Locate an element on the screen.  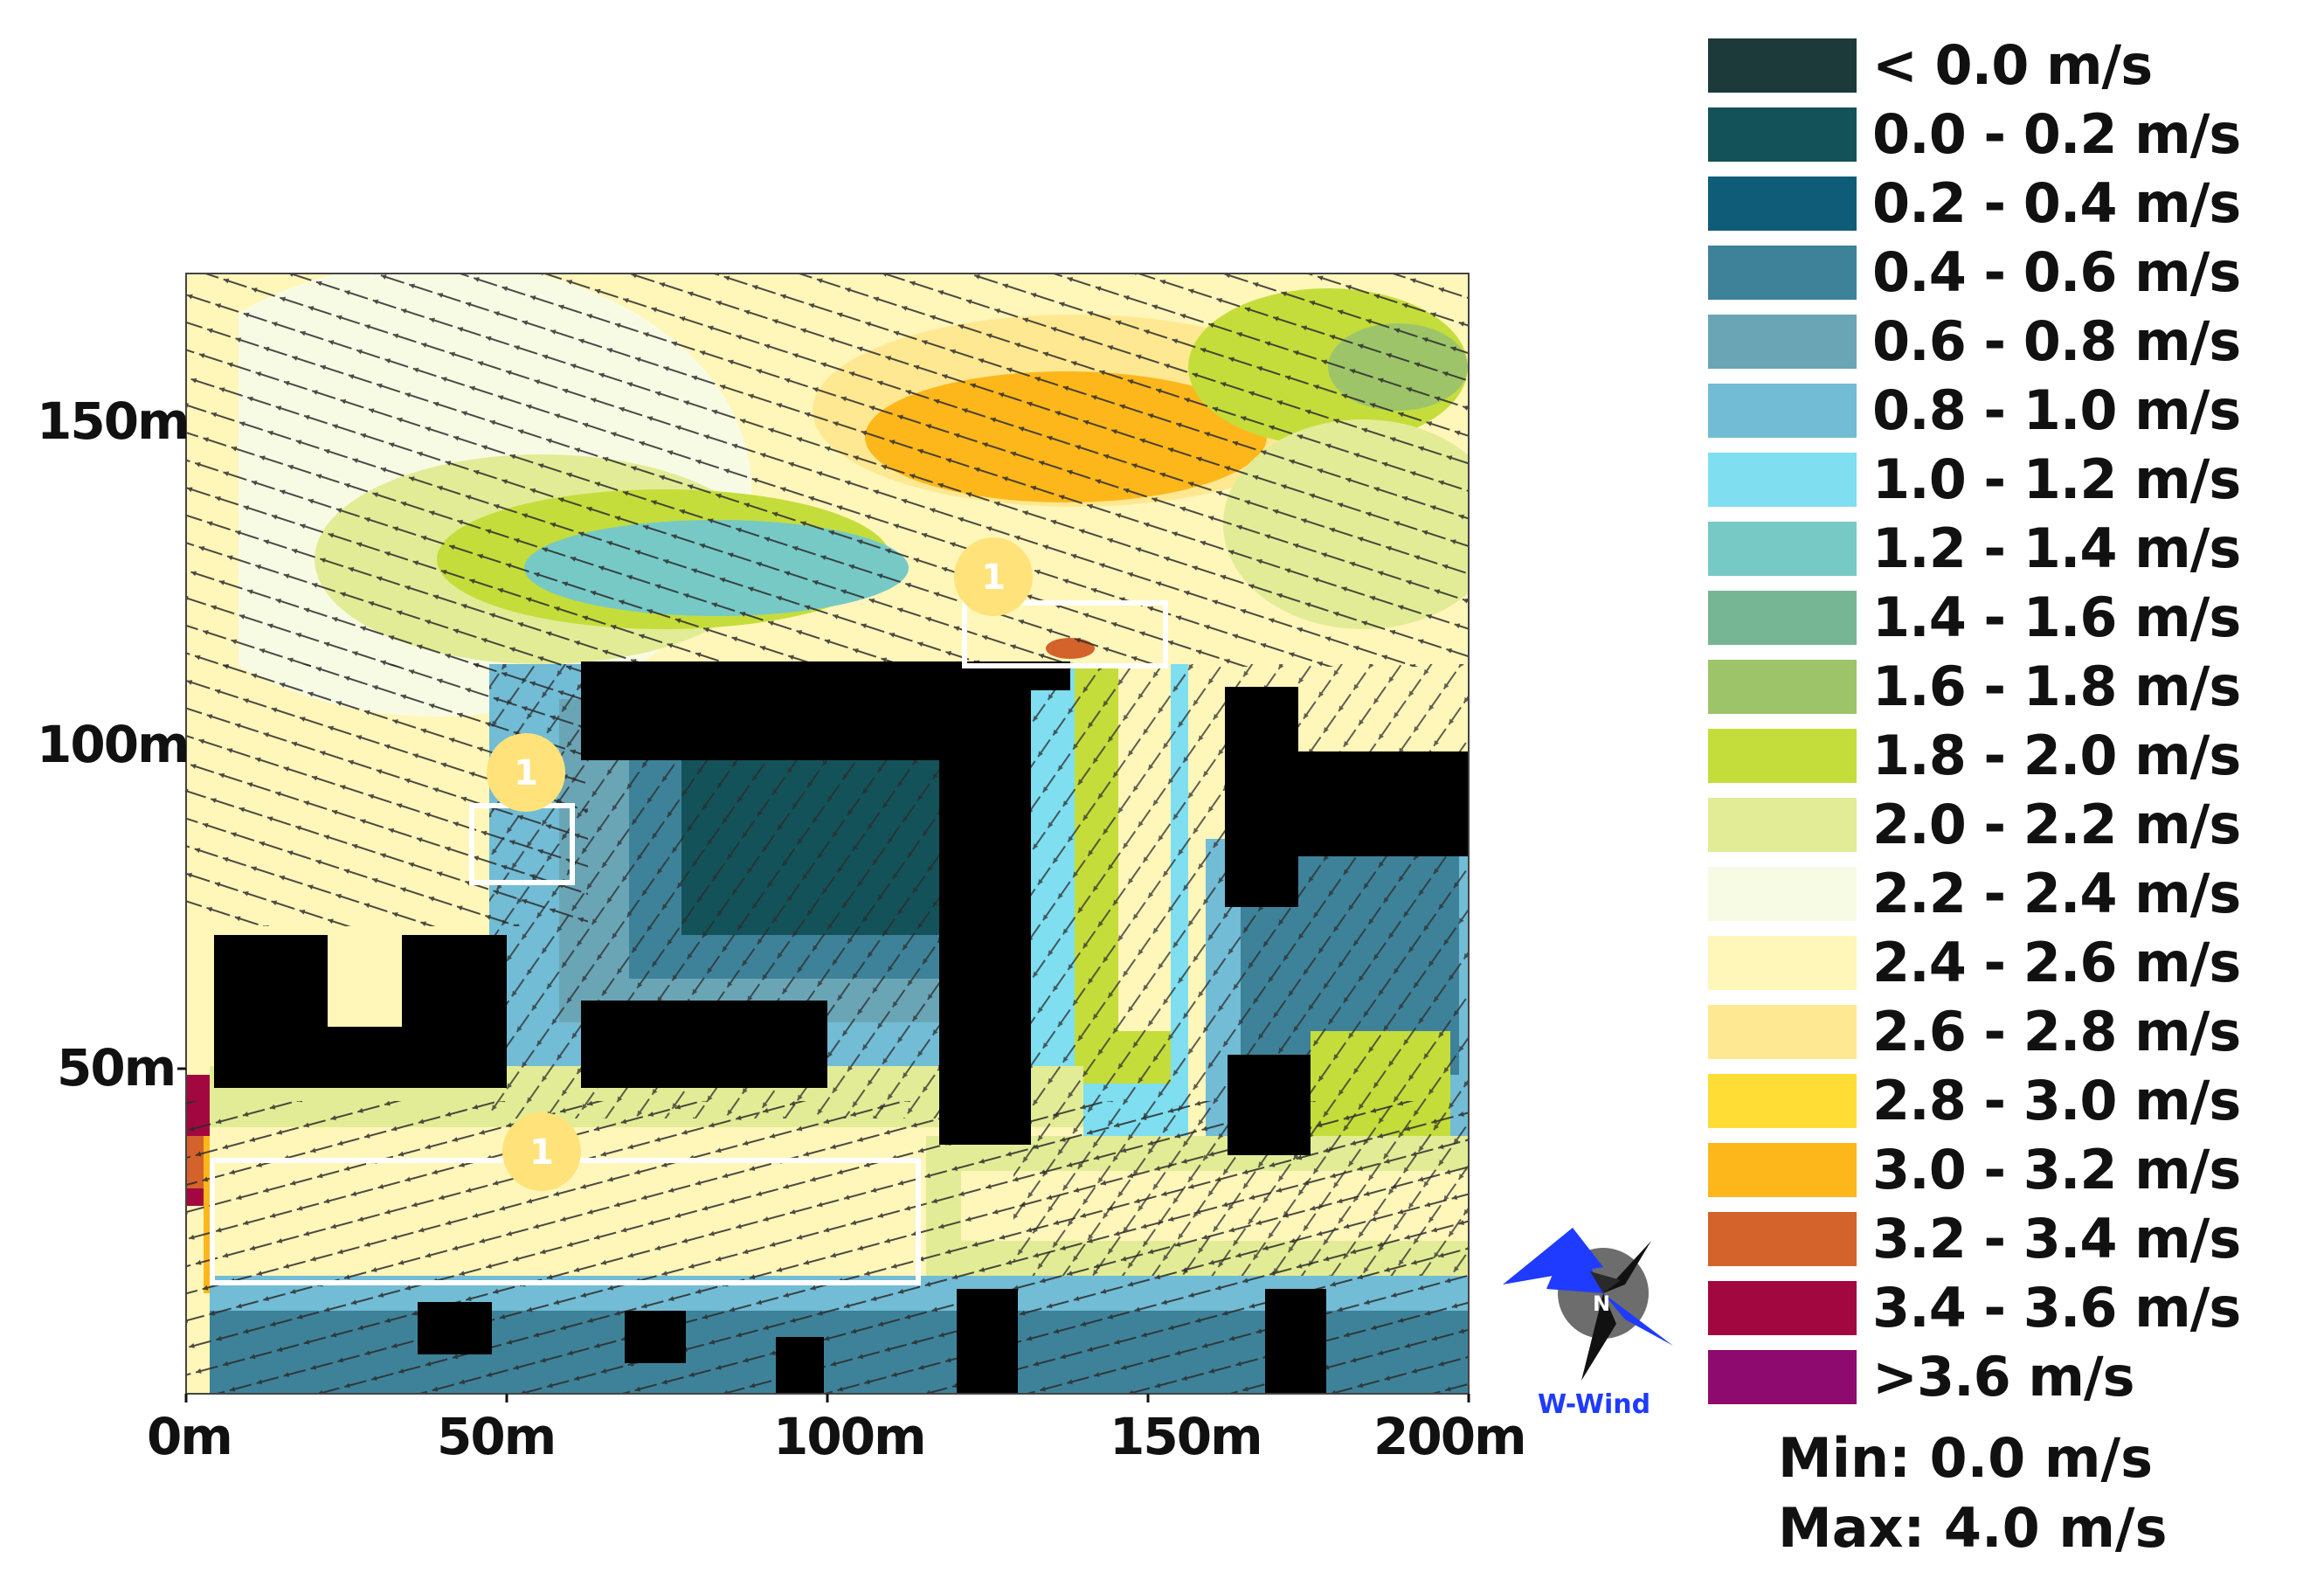
building-right-tall is located at coordinates (1261, 797).